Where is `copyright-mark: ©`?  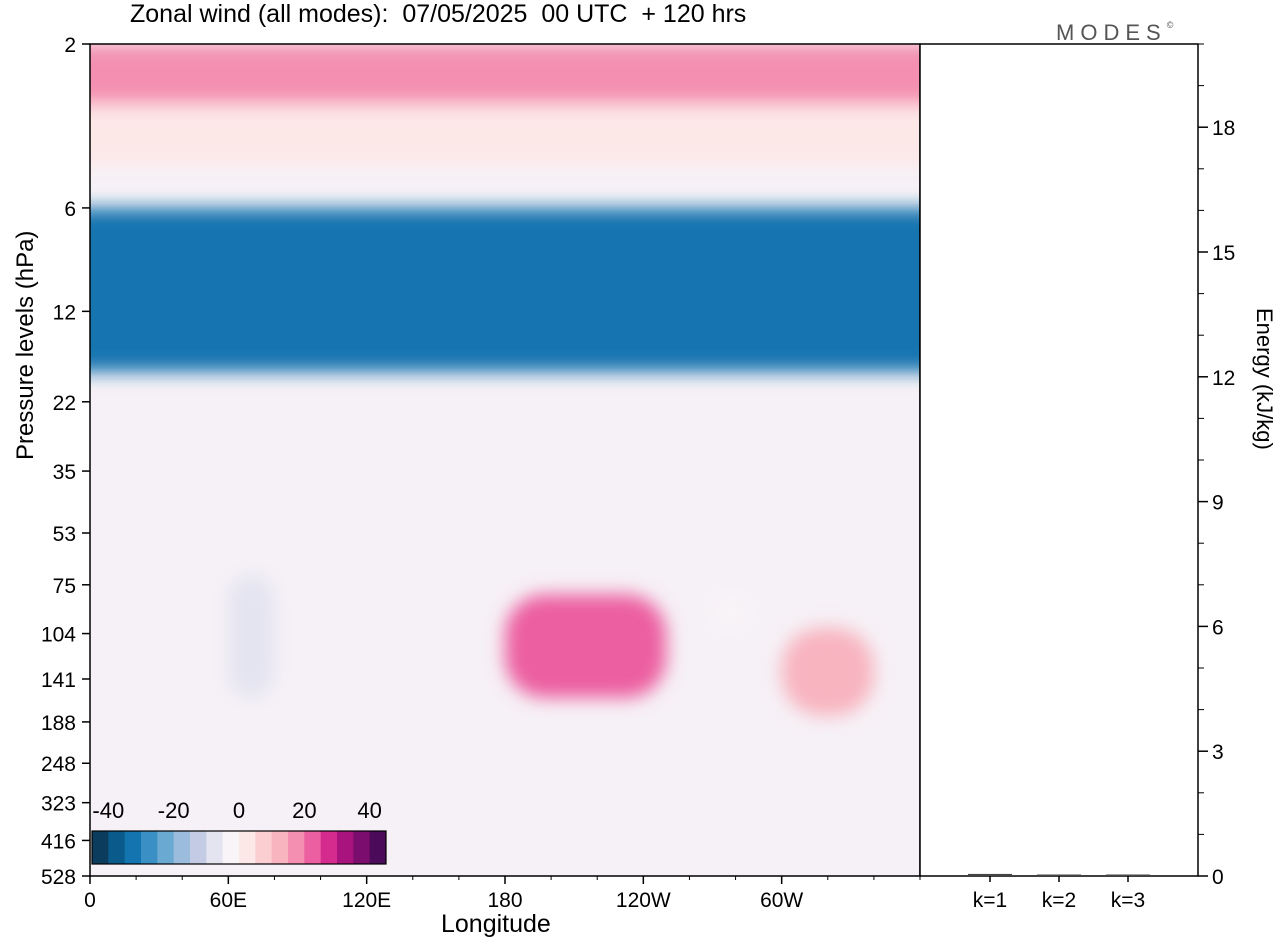
copyright-mark: © is located at coordinates (1170, 25).